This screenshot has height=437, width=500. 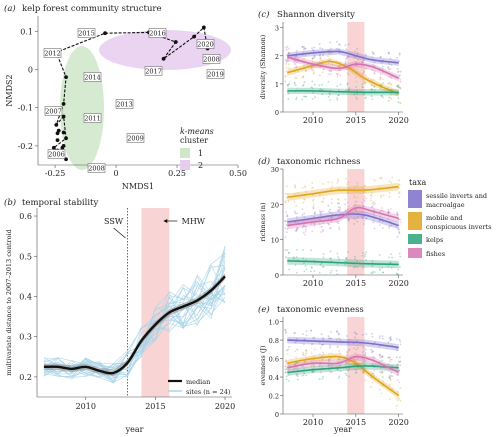 I want to click on y-tick-label-e: 0, so click(x=277, y=415).